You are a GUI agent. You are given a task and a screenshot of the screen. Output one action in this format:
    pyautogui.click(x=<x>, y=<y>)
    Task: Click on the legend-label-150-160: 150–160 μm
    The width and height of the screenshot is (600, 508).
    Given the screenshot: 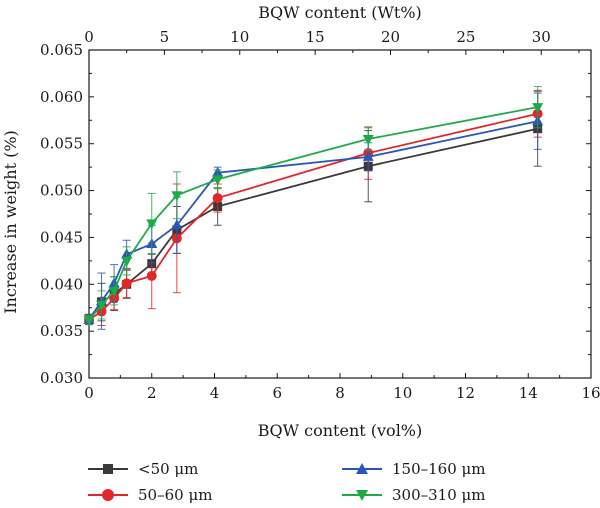 What is the action you would take?
    pyautogui.click(x=439, y=469)
    